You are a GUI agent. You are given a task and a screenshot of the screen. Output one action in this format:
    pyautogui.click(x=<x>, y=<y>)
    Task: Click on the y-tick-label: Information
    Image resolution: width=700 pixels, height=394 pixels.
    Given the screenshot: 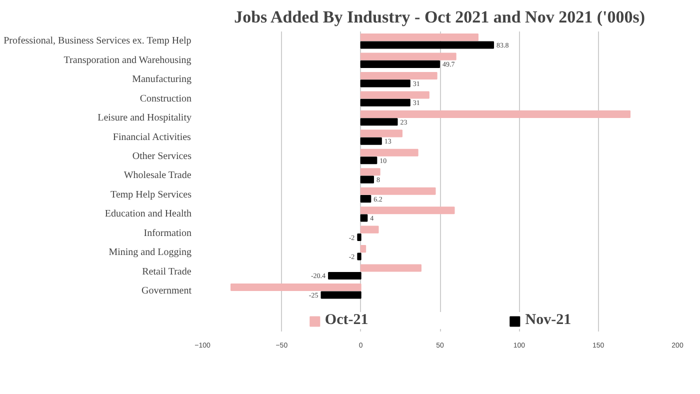 What is the action you would take?
    pyautogui.click(x=168, y=233)
    